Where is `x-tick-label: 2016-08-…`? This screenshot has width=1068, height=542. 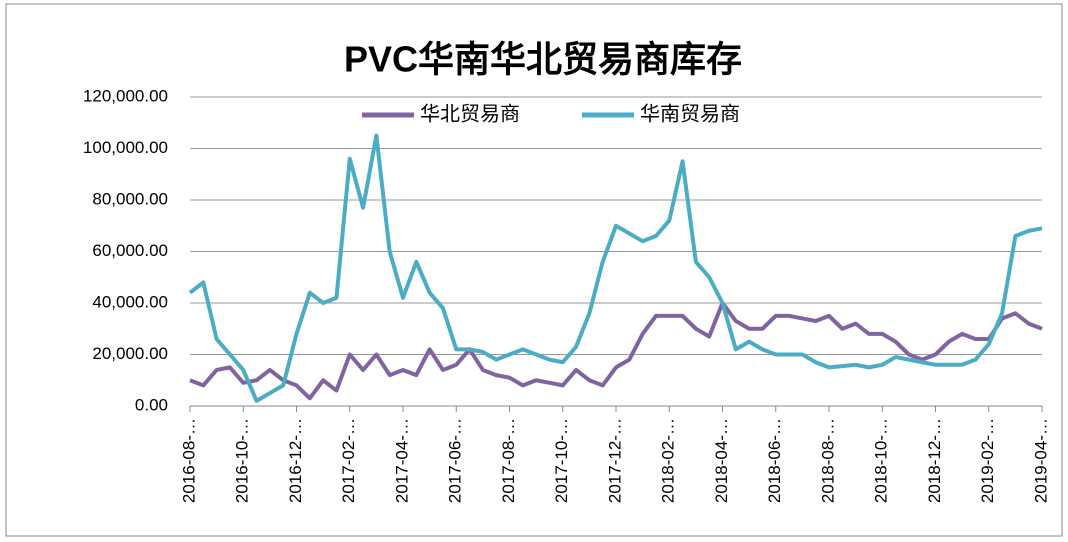 x-tick-label: 2016-08-… is located at coordinates (188, 460).